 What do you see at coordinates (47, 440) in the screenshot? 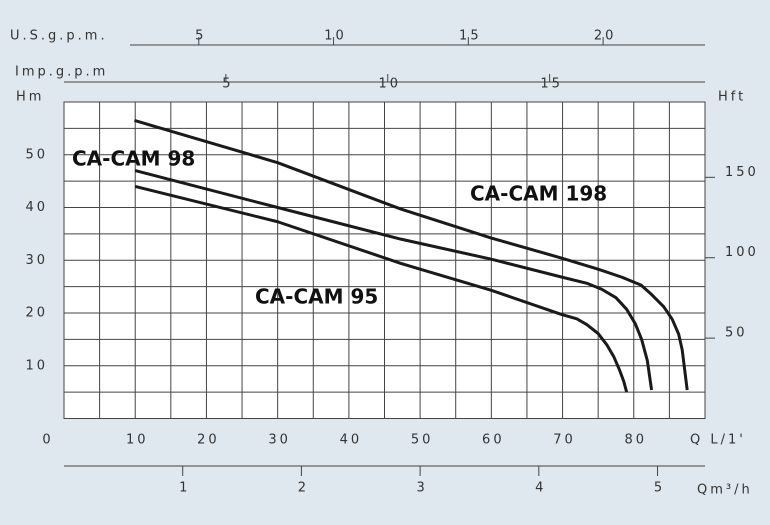
I see `x-tick-label: 0` at bounding box center [47, 440].